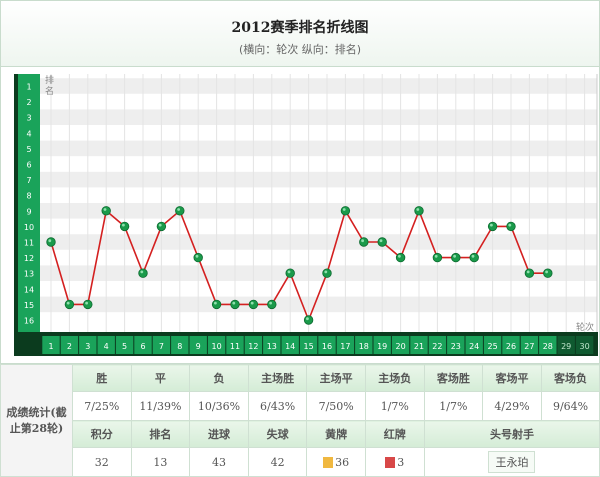  What do you see at coordinates (219, 378) in the screenshot?
I see `header-losses: 负` at bounding box center [219, 378].